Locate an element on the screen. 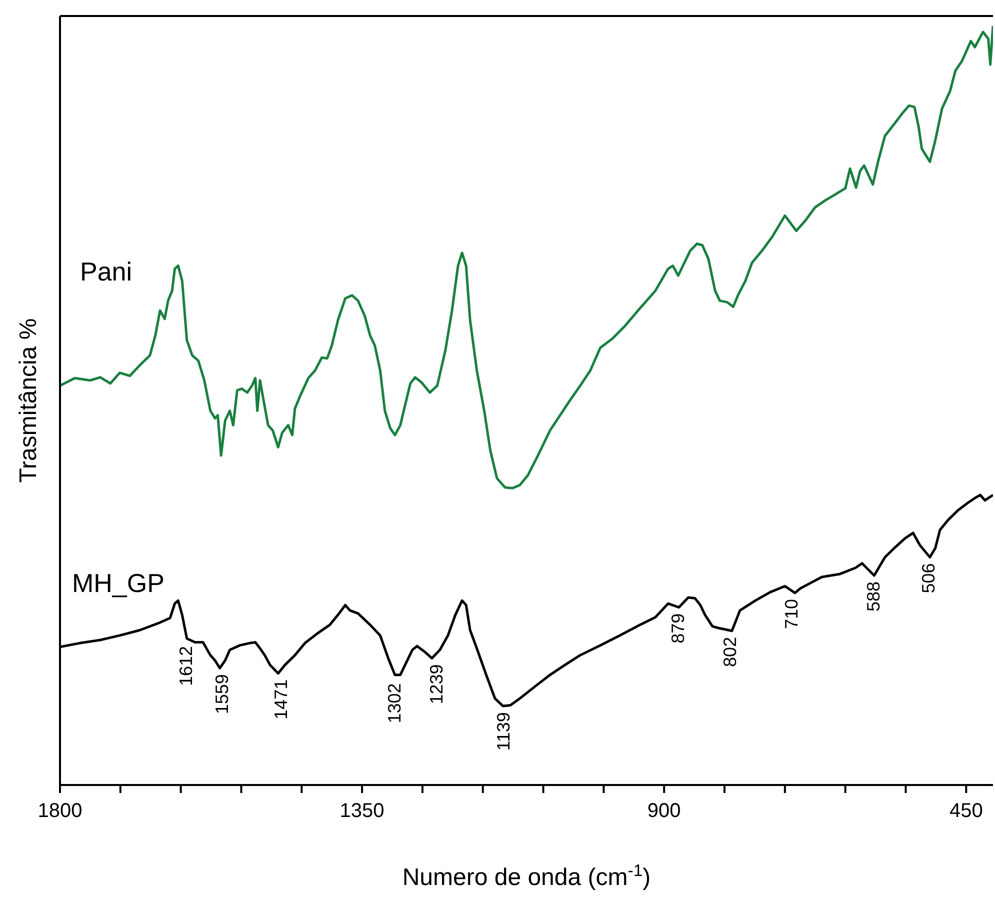 This screenshot has height=904, width=995. annotation: 1559 is located at coordinates (222, 694).